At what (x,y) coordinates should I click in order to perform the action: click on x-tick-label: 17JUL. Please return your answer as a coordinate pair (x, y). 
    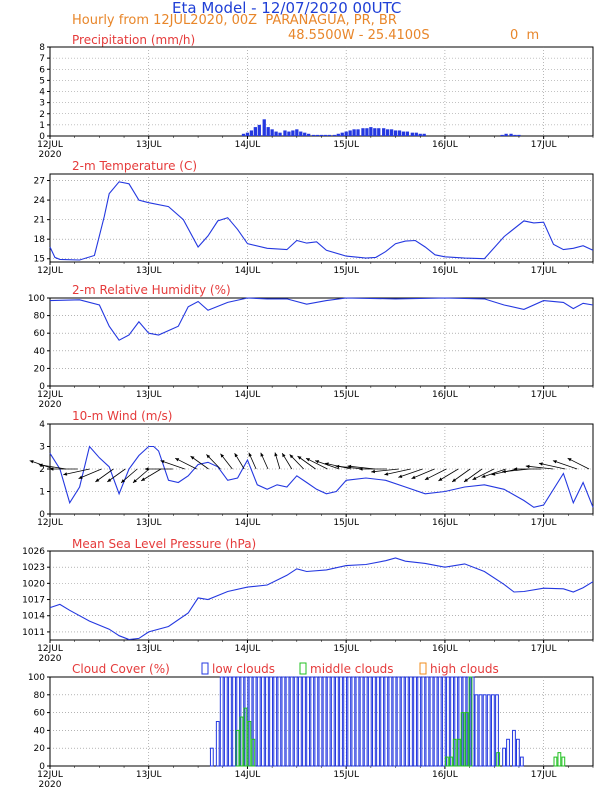
    Looking at the image, I should click on (544, 649).